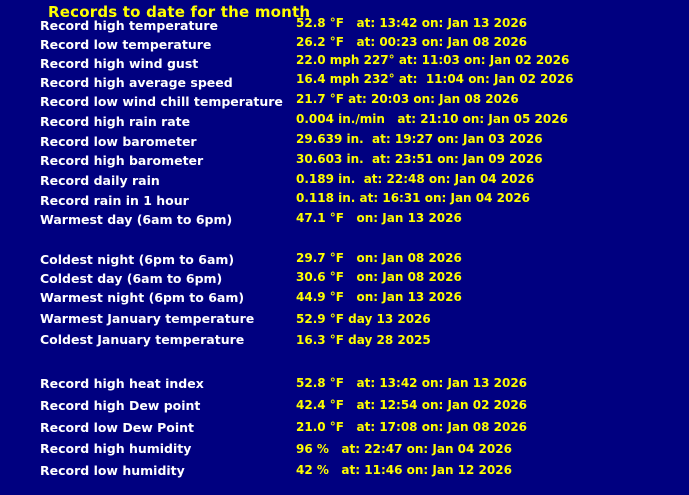 Image resolution: width=689 pixels, height=495 pixels. What do you see at coordinates (142, 339) in the screenshot?
I see `record-label: Coldest January temperature` at bounding box center [142, 339].